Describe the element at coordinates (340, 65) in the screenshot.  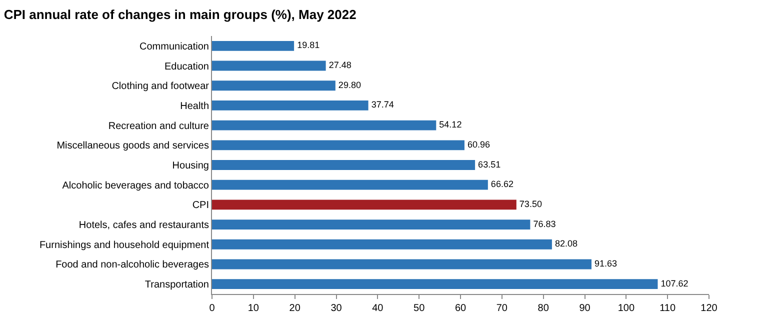
I see `data-label: 27.48` at that location.